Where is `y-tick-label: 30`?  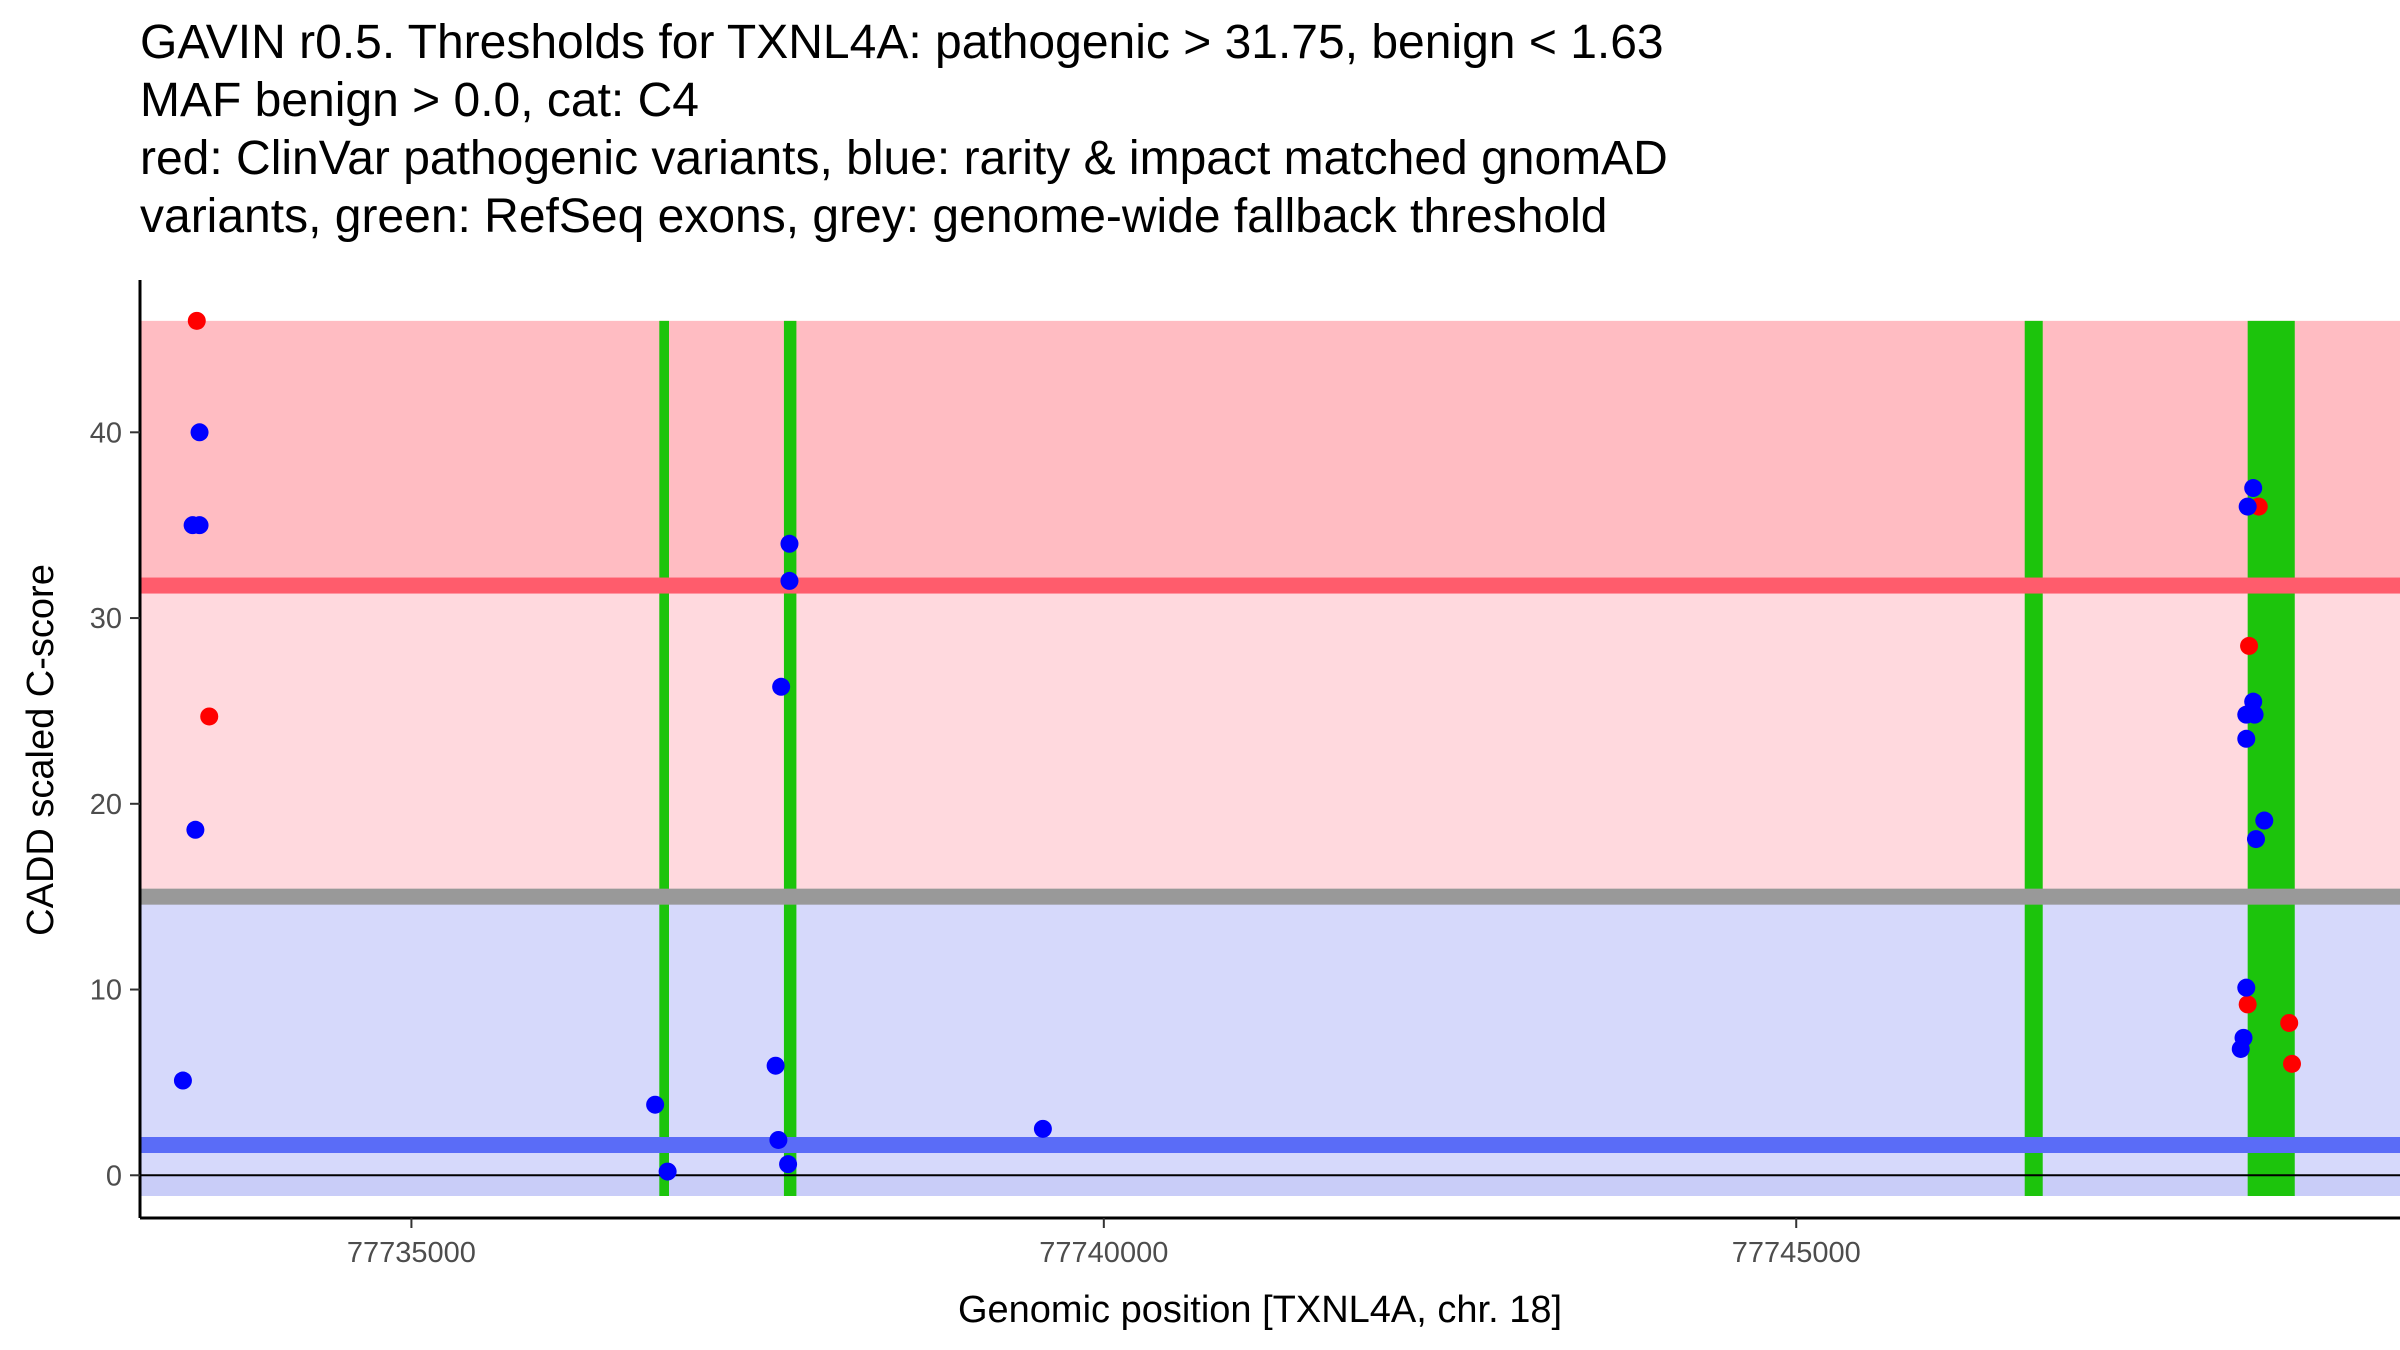 y-tick-label: 30 is located at coordinates (106, 619).